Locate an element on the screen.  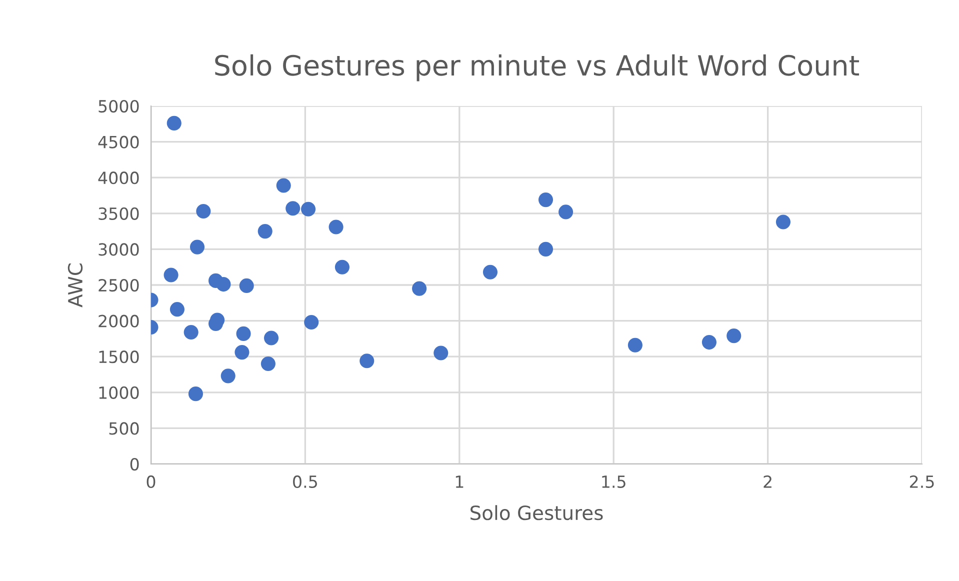
y-tick-label: 2000 is located at coordinates (118, 321).